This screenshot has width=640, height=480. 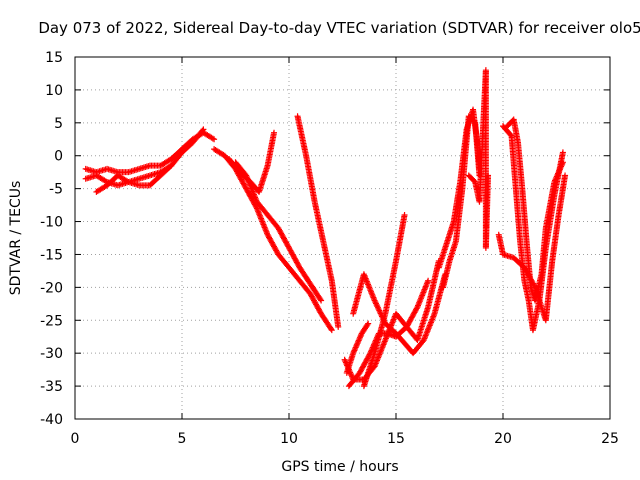 I want to click on x-tick-label: 10, so click(x=289, y=439).